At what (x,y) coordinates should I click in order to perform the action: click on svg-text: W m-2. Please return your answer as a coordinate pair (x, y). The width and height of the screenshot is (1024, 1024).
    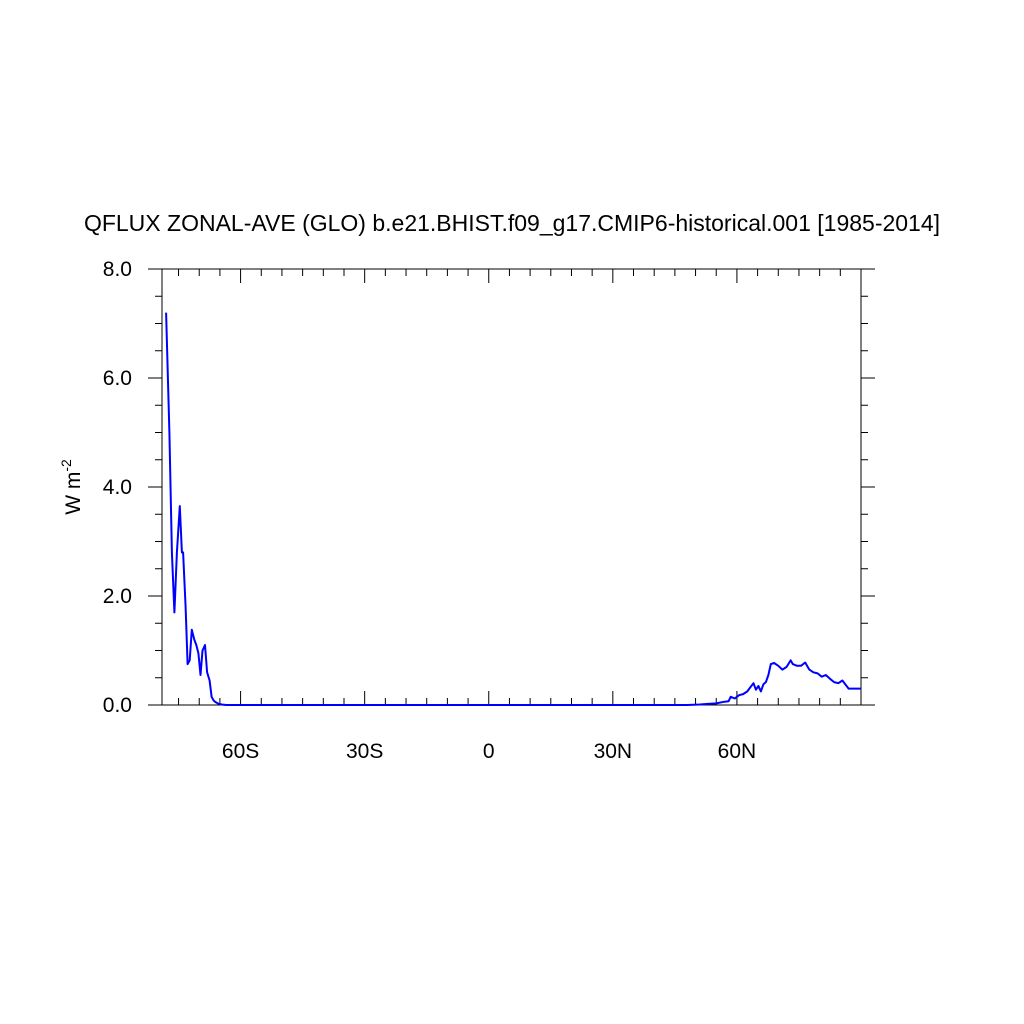
    Looking at the image, I should click on (71, 487).